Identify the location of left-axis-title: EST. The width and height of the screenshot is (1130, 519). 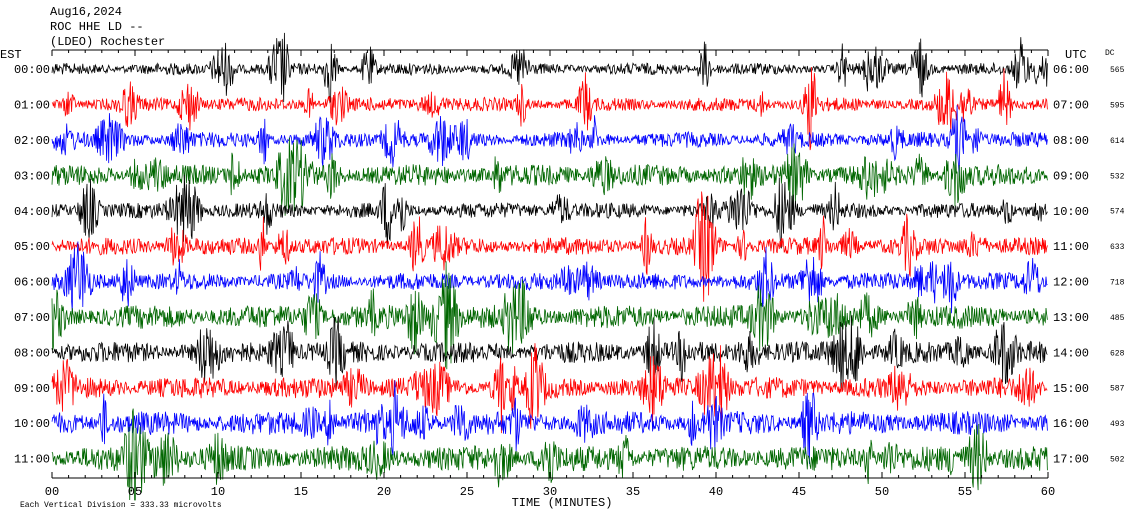
(11, 55).